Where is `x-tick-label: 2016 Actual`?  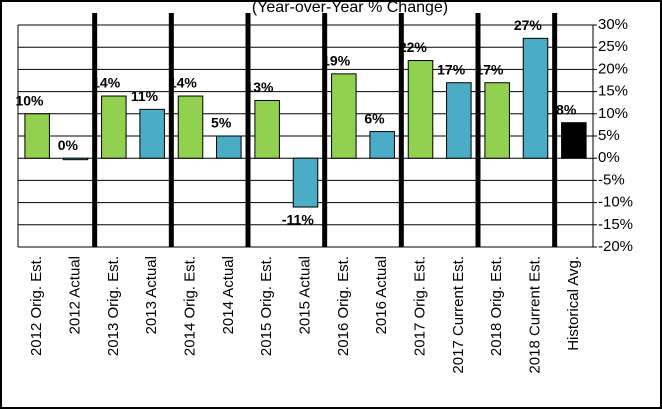
x-tick-label: 2016 Actual is located at coordinates (381, 295).